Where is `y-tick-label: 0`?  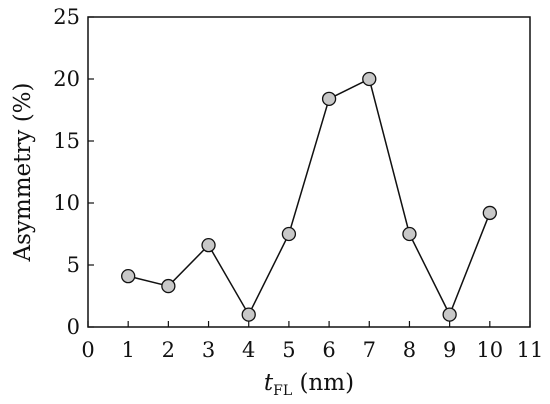 y-tick-label: 0 is located at coordinates (73, 327).